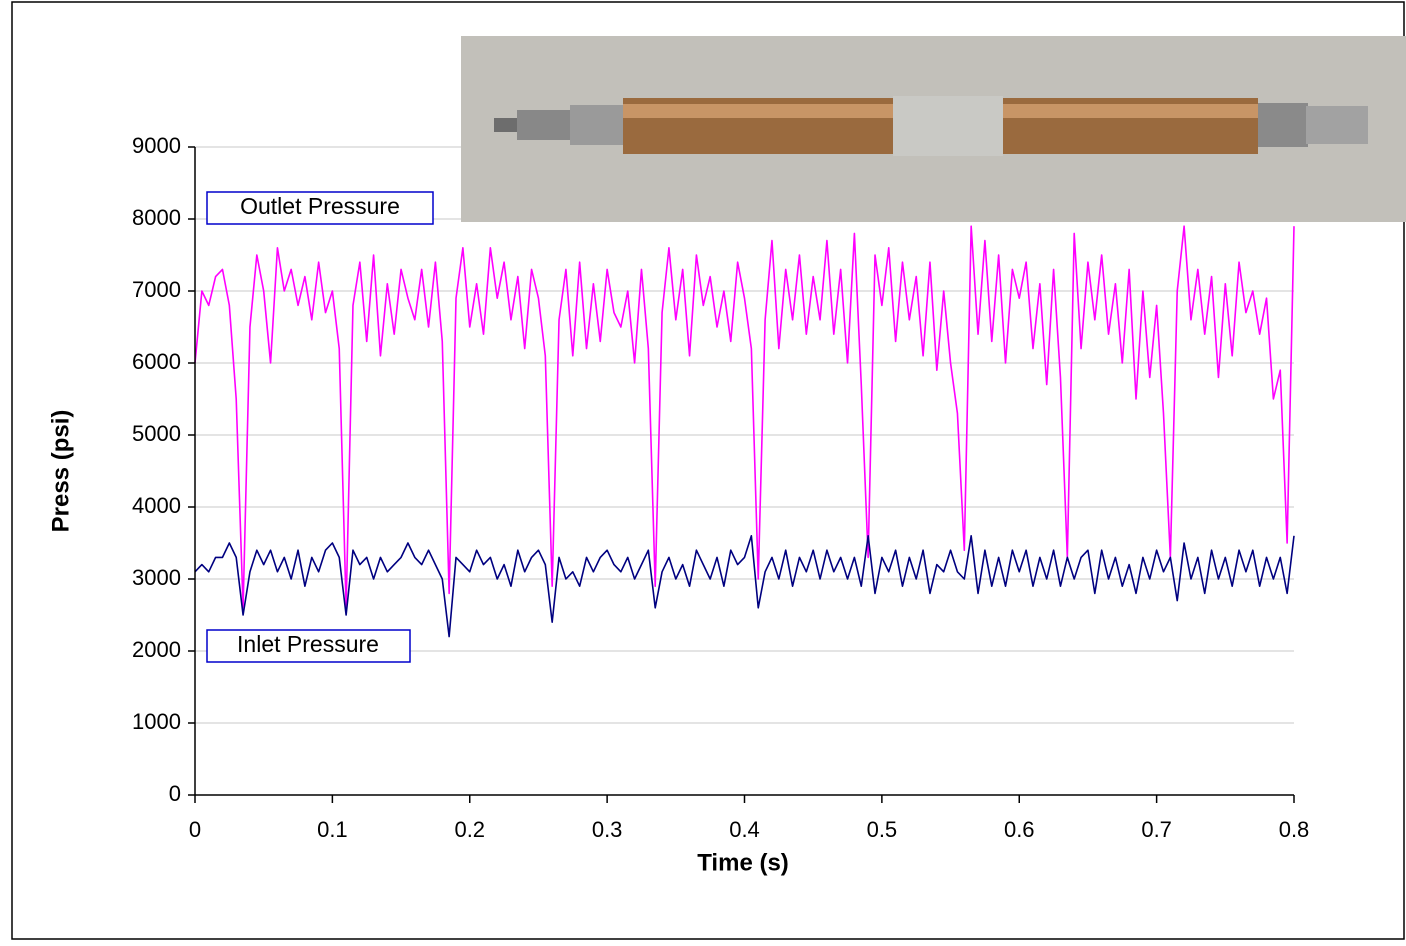 The height and width of the screenshot is (946, 1406). Describe the element at coordinates (156, 361) in the screenshot. I see `y-tick-label: 6000` at that location.